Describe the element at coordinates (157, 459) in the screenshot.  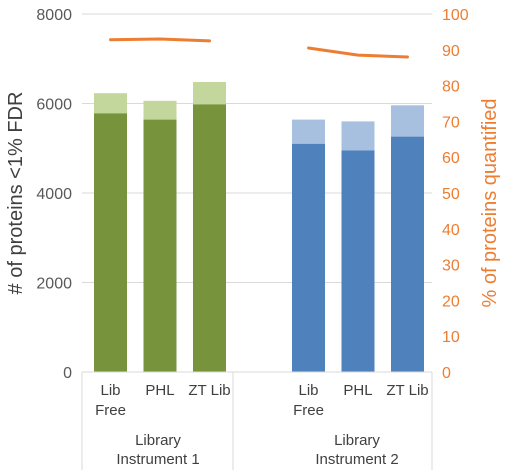
I see `group-label-line2: Instrument 1` at that location.